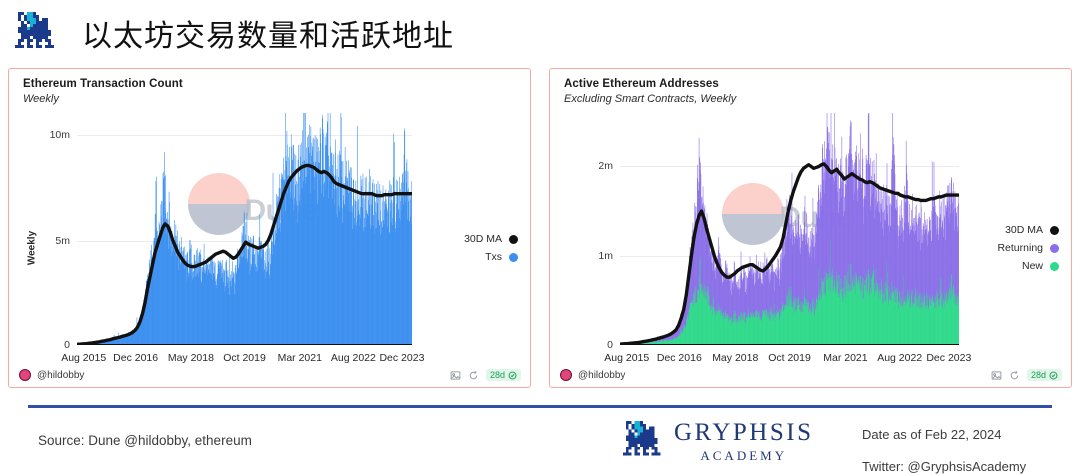 This screenshot has width=1080, height=474. Describe the element at coordinates (145, 440) in the screenshot. I see `source-text: Source: Dune @hildobby, ethereum` at that location.